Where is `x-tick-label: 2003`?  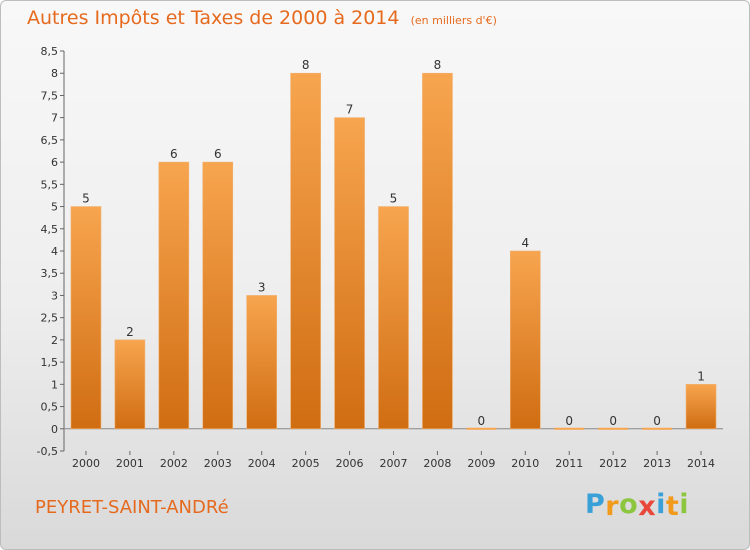 x-tick-label: 2003 is located at coordinates (218, 463).